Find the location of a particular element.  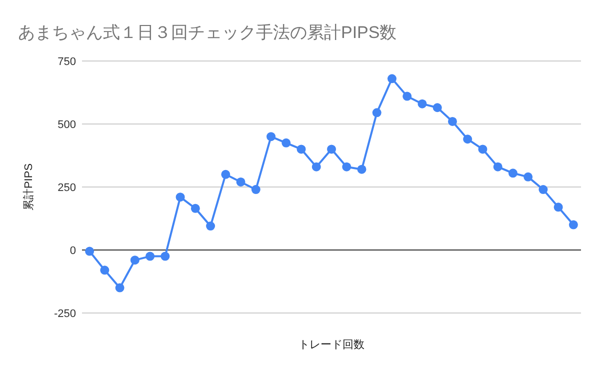

chart-title: あまちゃん式１日３回チェック手法の累計PIPS数 is located at coordinates (207, 32).